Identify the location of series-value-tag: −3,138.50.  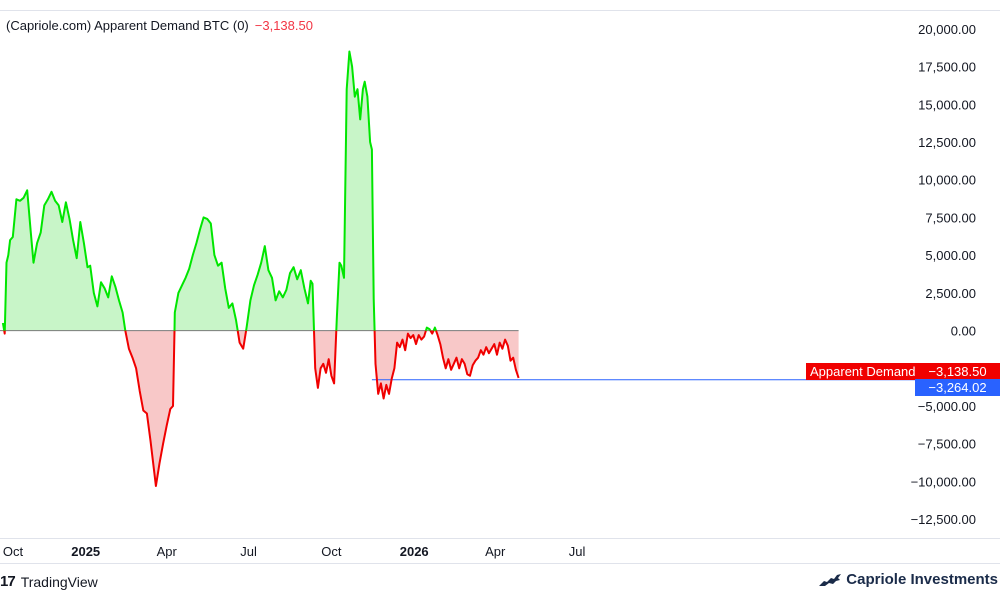
(957, 371).